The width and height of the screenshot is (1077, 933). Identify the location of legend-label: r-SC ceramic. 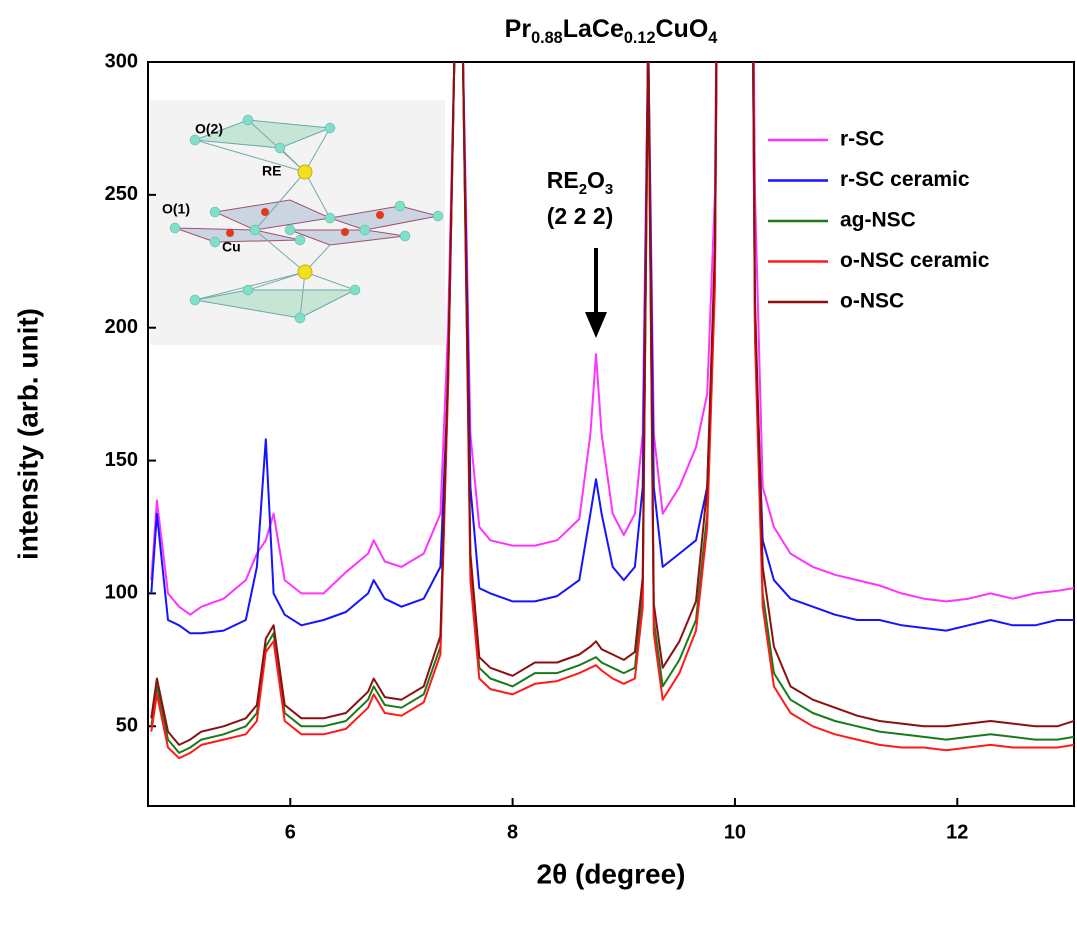
(905, 179).